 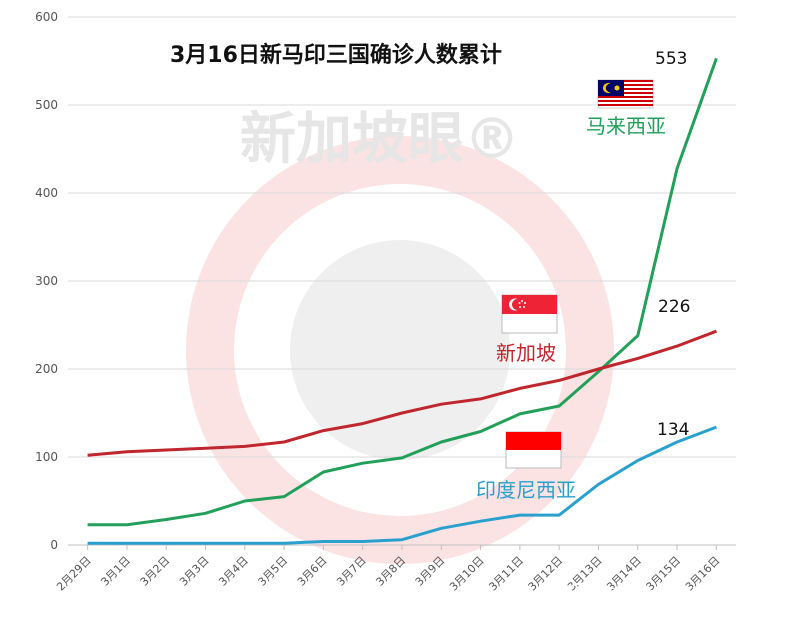 What do you see at coordinates (506, 574) in the screenshot?
I see `x-tick-label: 3月11日` at bounding box center [506, 574].